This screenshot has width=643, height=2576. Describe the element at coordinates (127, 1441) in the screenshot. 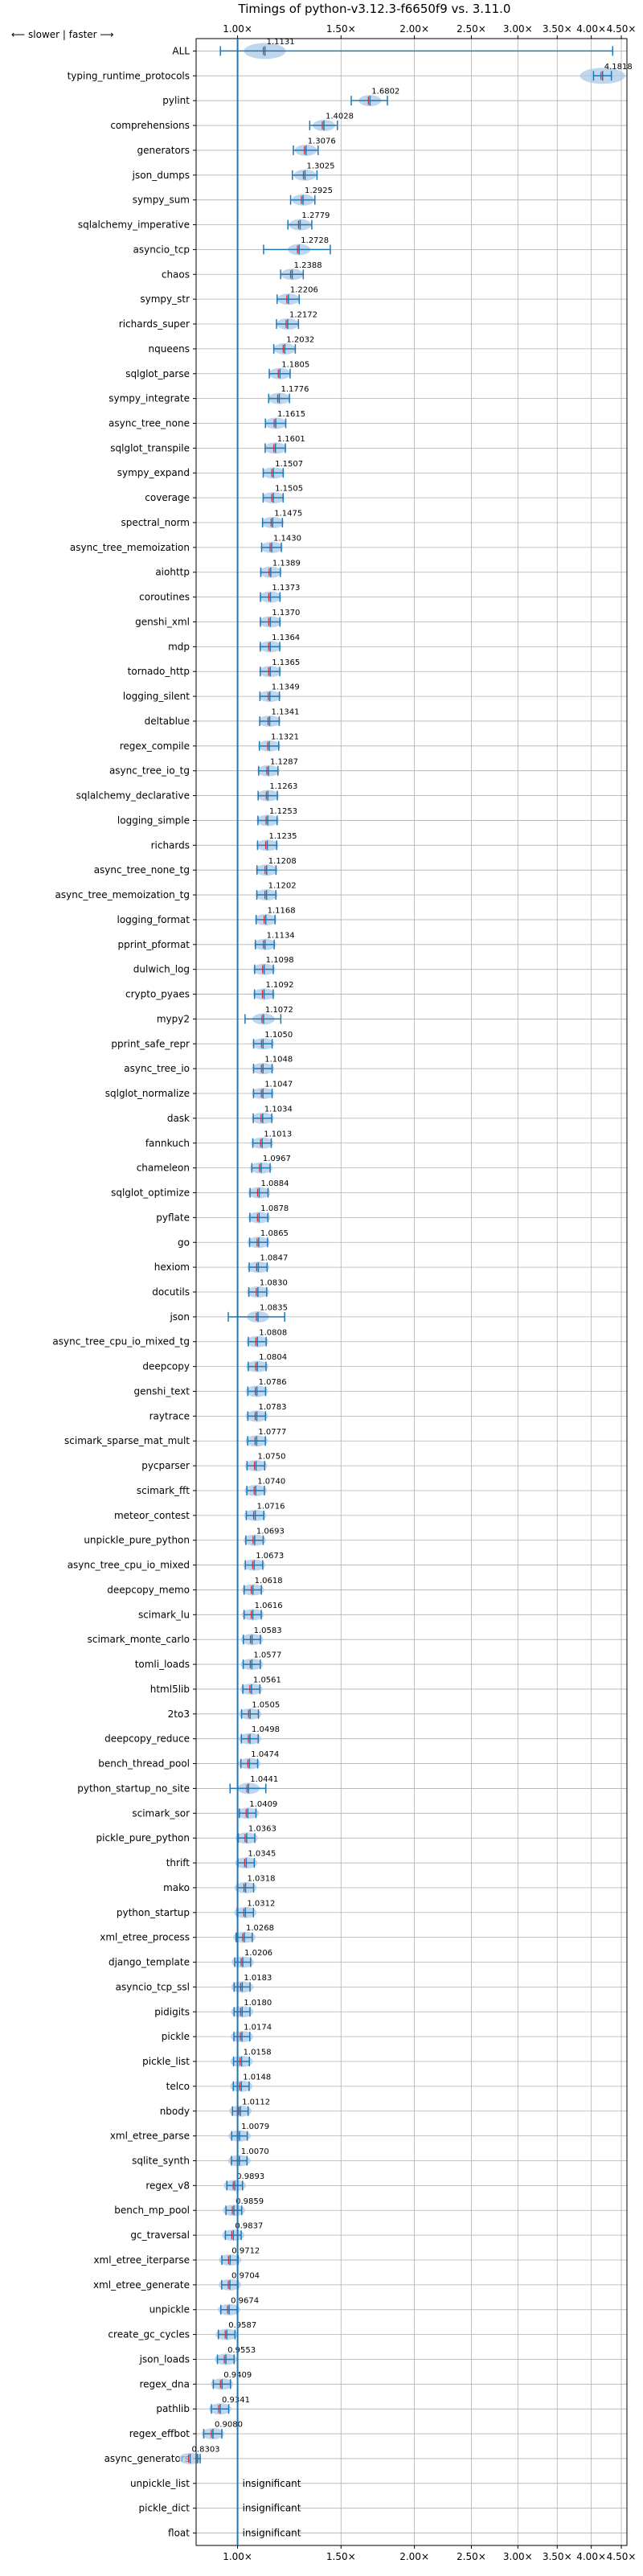

I see `benchmark-label: scimark_sparse_mat_mult` at that location.